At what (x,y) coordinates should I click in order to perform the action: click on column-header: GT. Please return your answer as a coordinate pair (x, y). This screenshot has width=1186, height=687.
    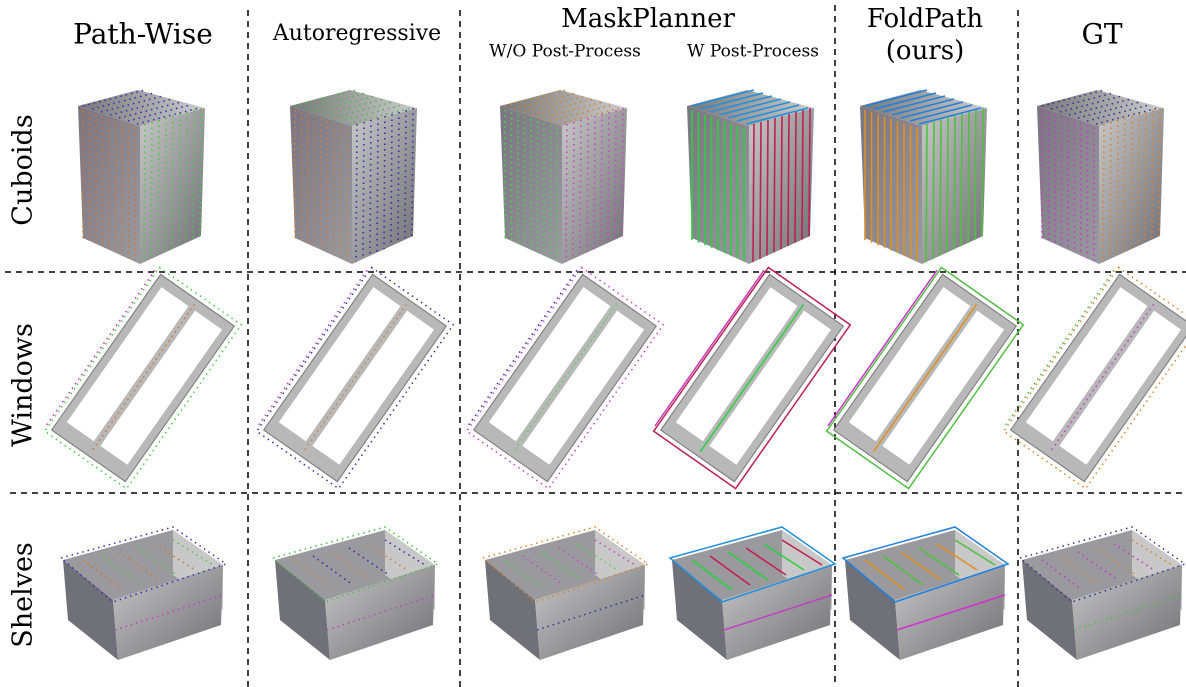
    Looking at the image, I should click on (1101, 34).